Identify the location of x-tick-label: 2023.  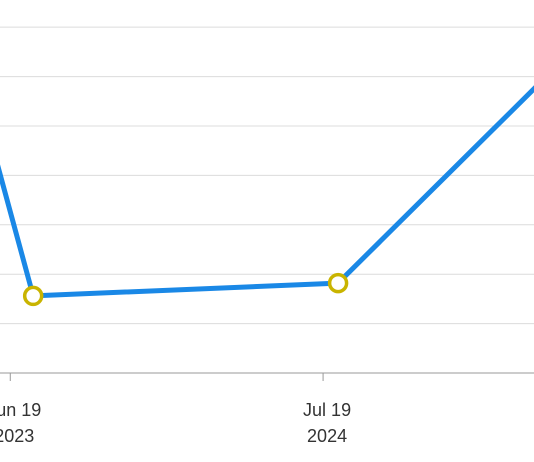
(17, 436).